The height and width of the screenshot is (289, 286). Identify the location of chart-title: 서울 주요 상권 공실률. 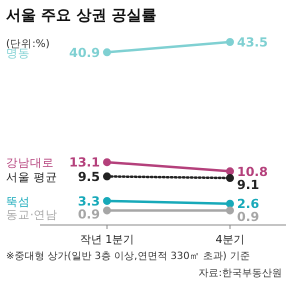
(81, 15).